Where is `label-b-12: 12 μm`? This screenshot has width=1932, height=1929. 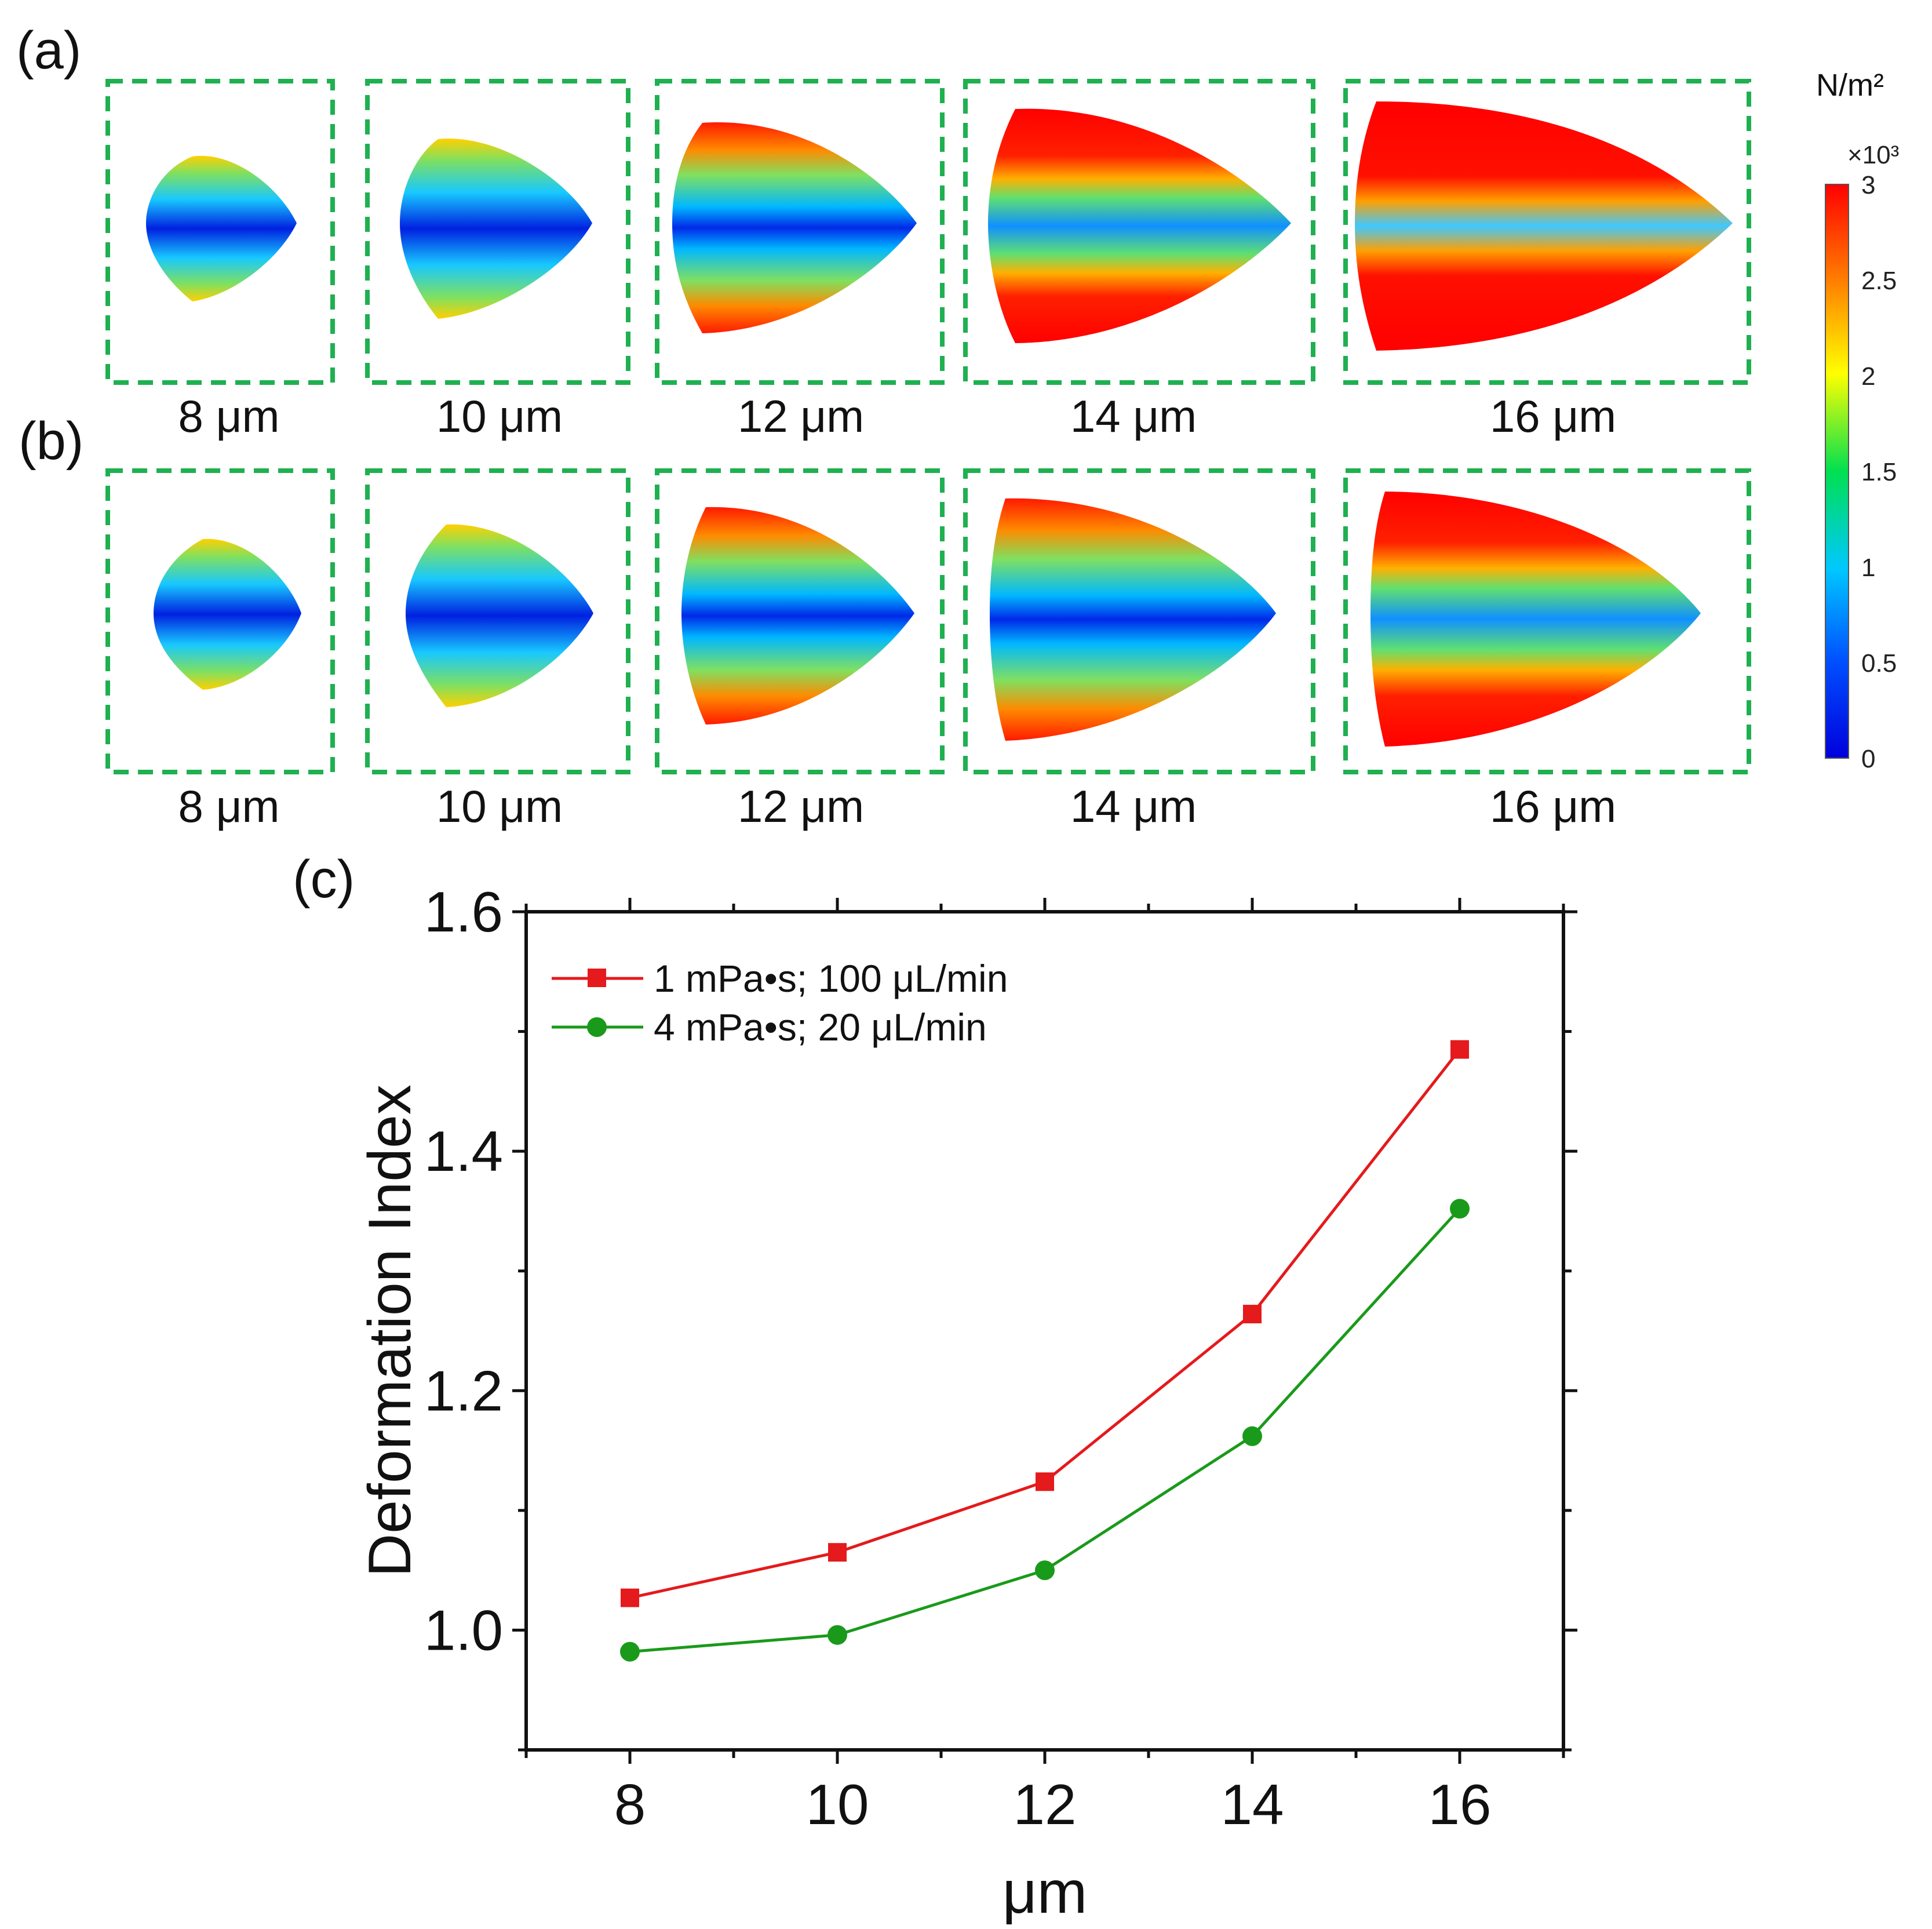
label-b-12: 12 μm is located at coordinates (801, 807).